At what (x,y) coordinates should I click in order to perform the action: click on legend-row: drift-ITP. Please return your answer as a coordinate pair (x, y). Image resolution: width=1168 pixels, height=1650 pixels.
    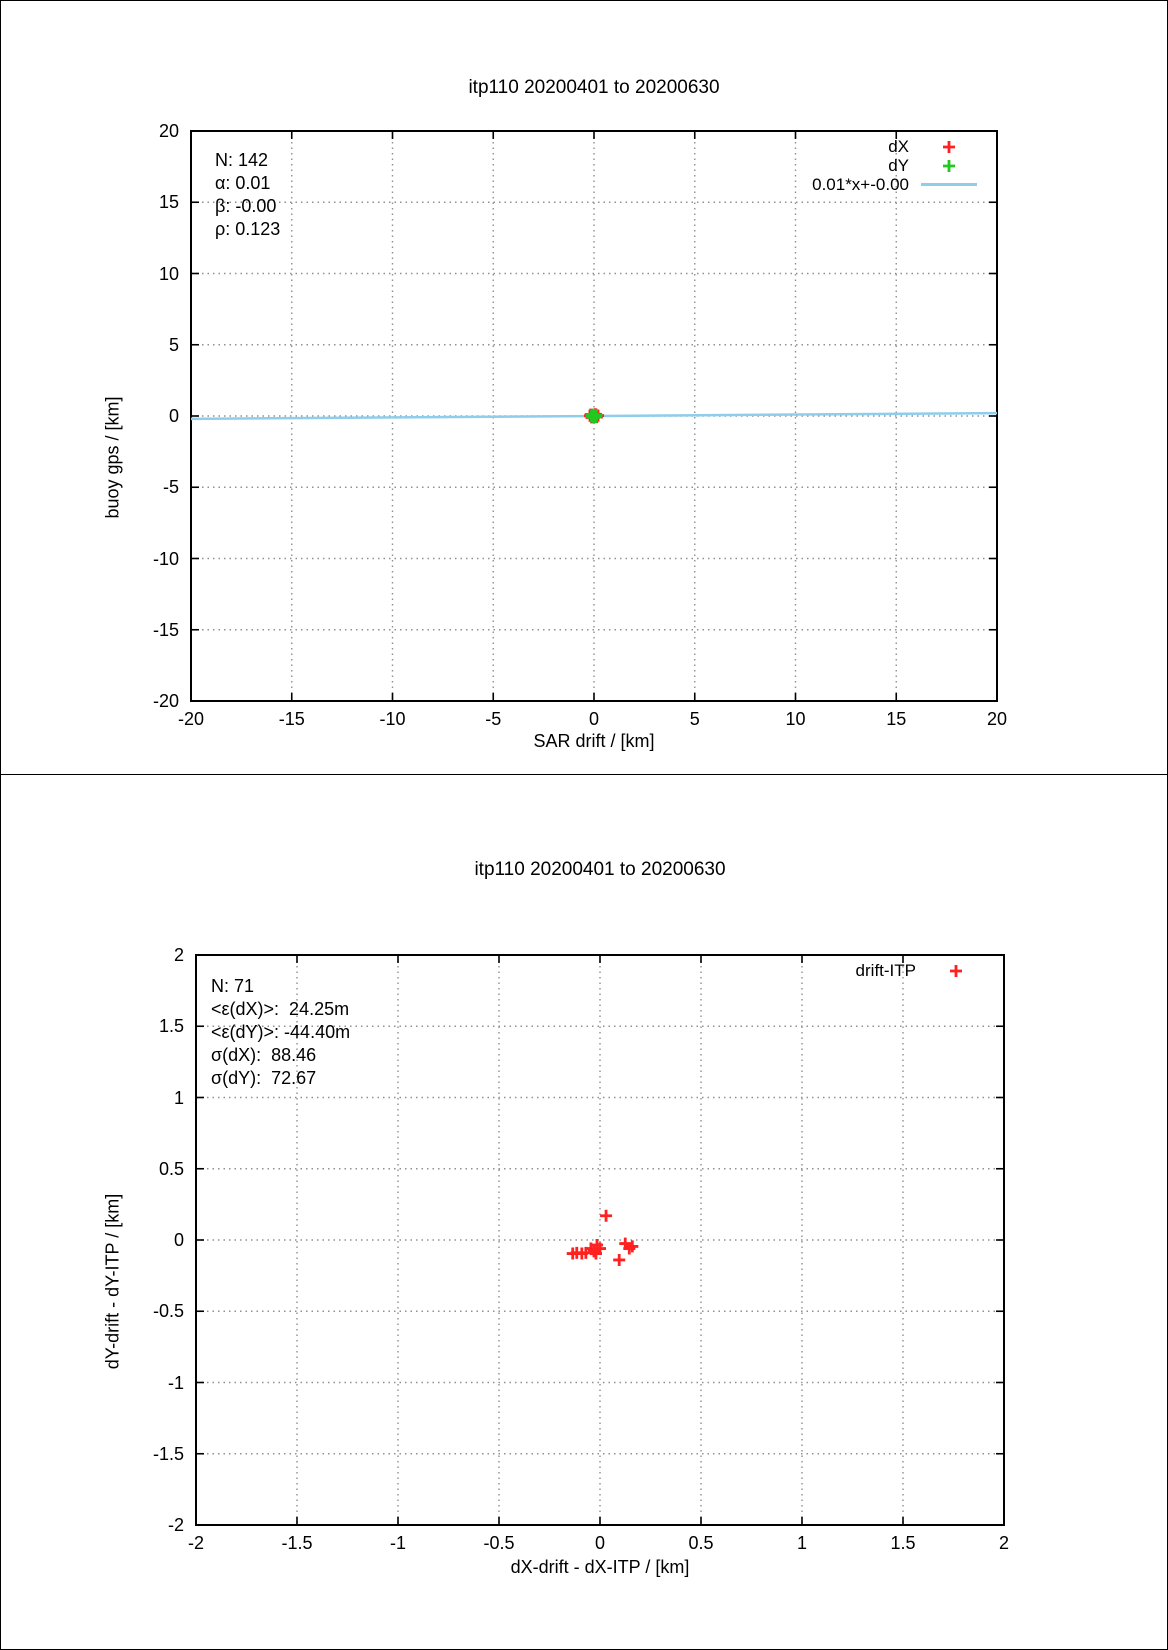
    Looking at the image, I should click on (921, 970).